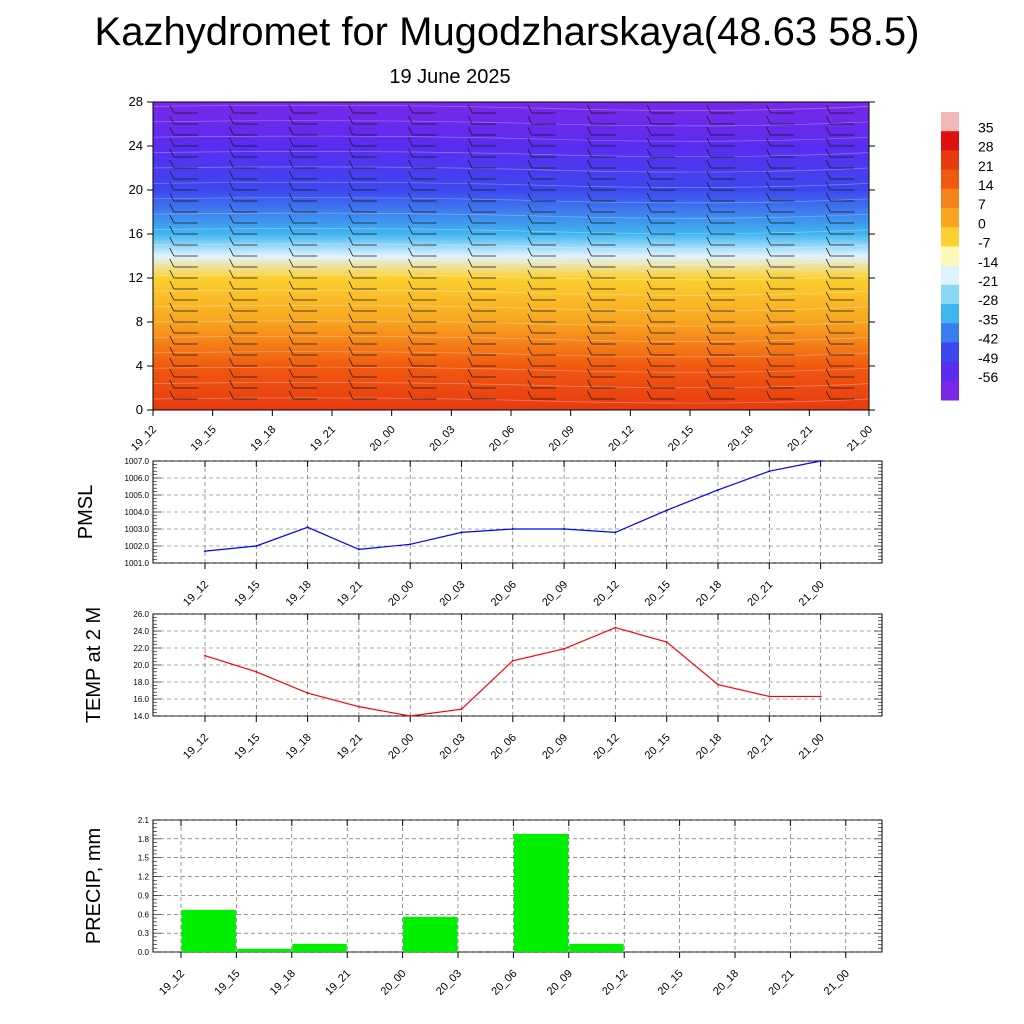 This screenshot has width=1024, height=1024. I want to click on y-tick-label: 0.3, so click(144, 933).